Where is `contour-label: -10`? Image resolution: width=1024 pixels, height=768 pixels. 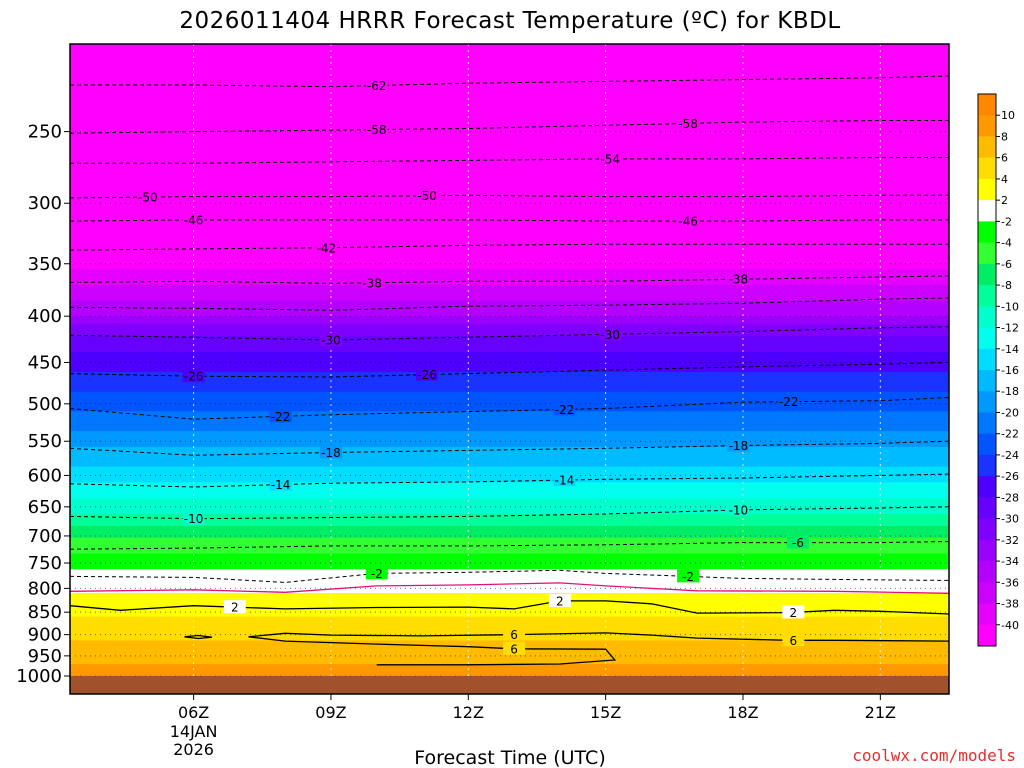
contour-label: -10 is located at coordinates (194, 519).